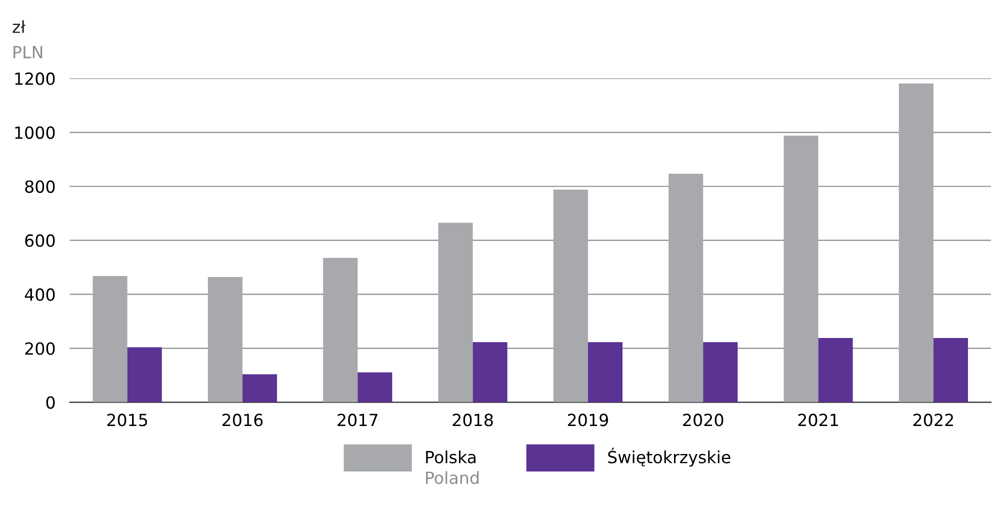 The height and width of the screenshot is (506, 996). I want to click on y-tick-label: 600, so click(40, 240).